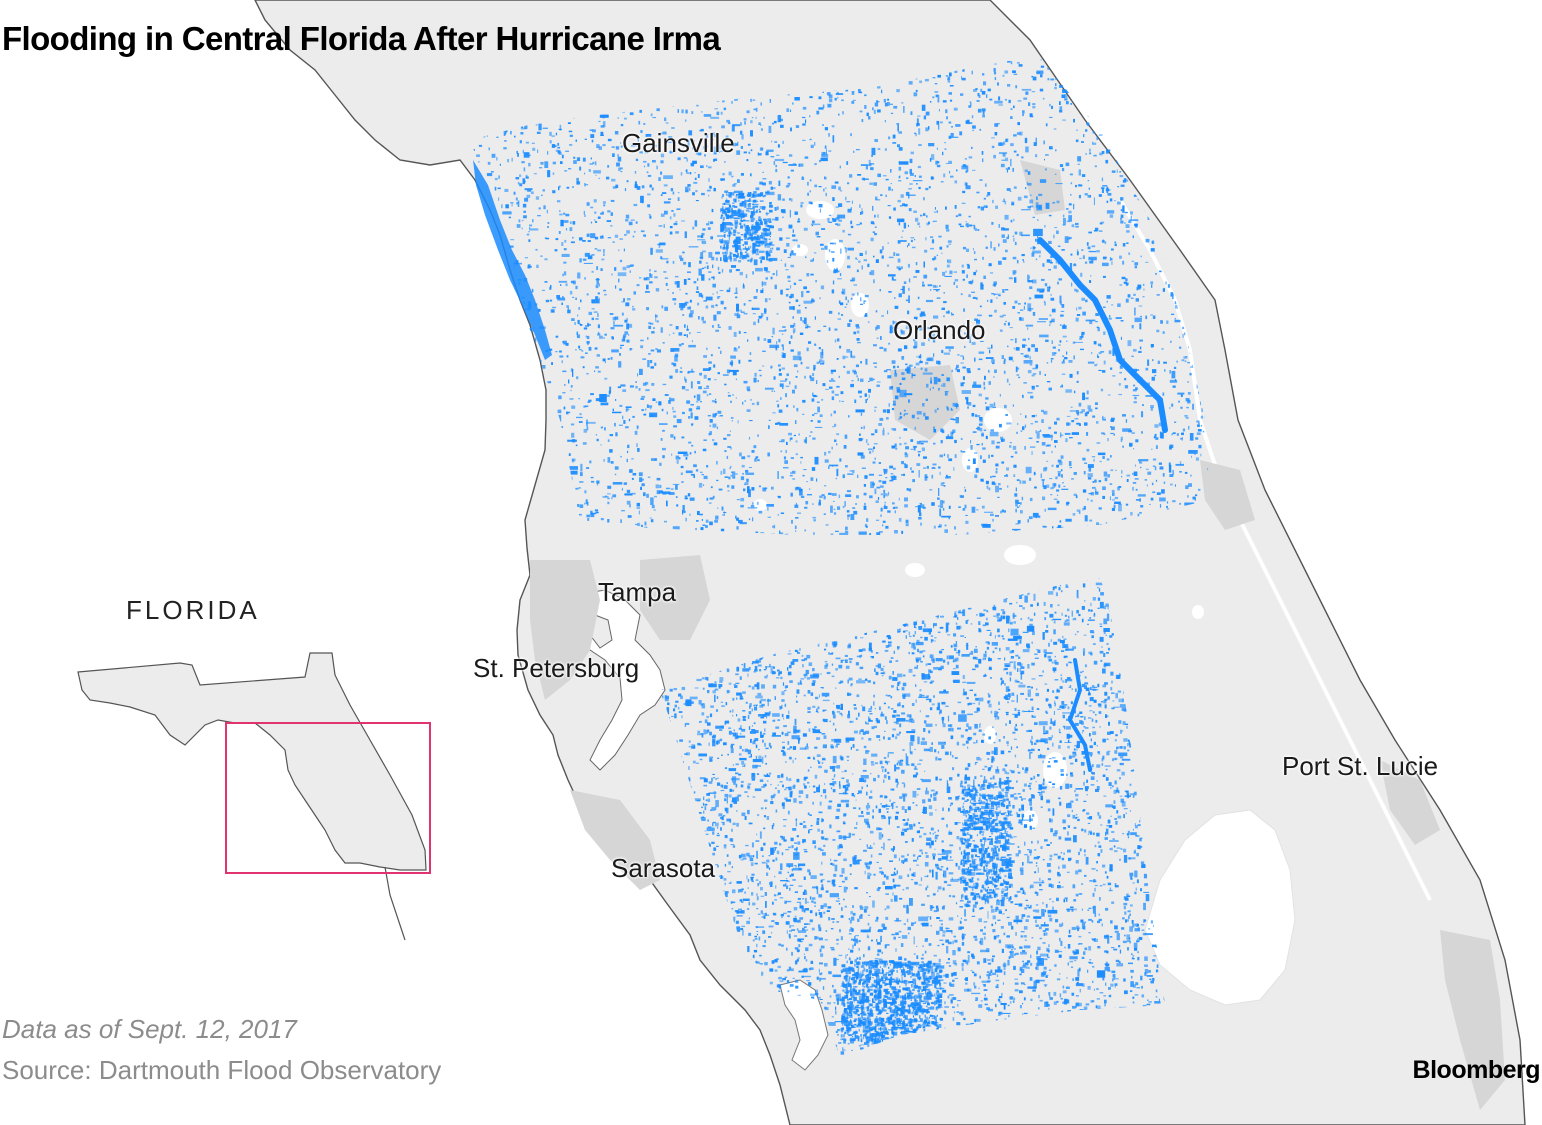  Describe the element at coordinates (395, 903) in the screenshot. I see `inset-keys` at that location.